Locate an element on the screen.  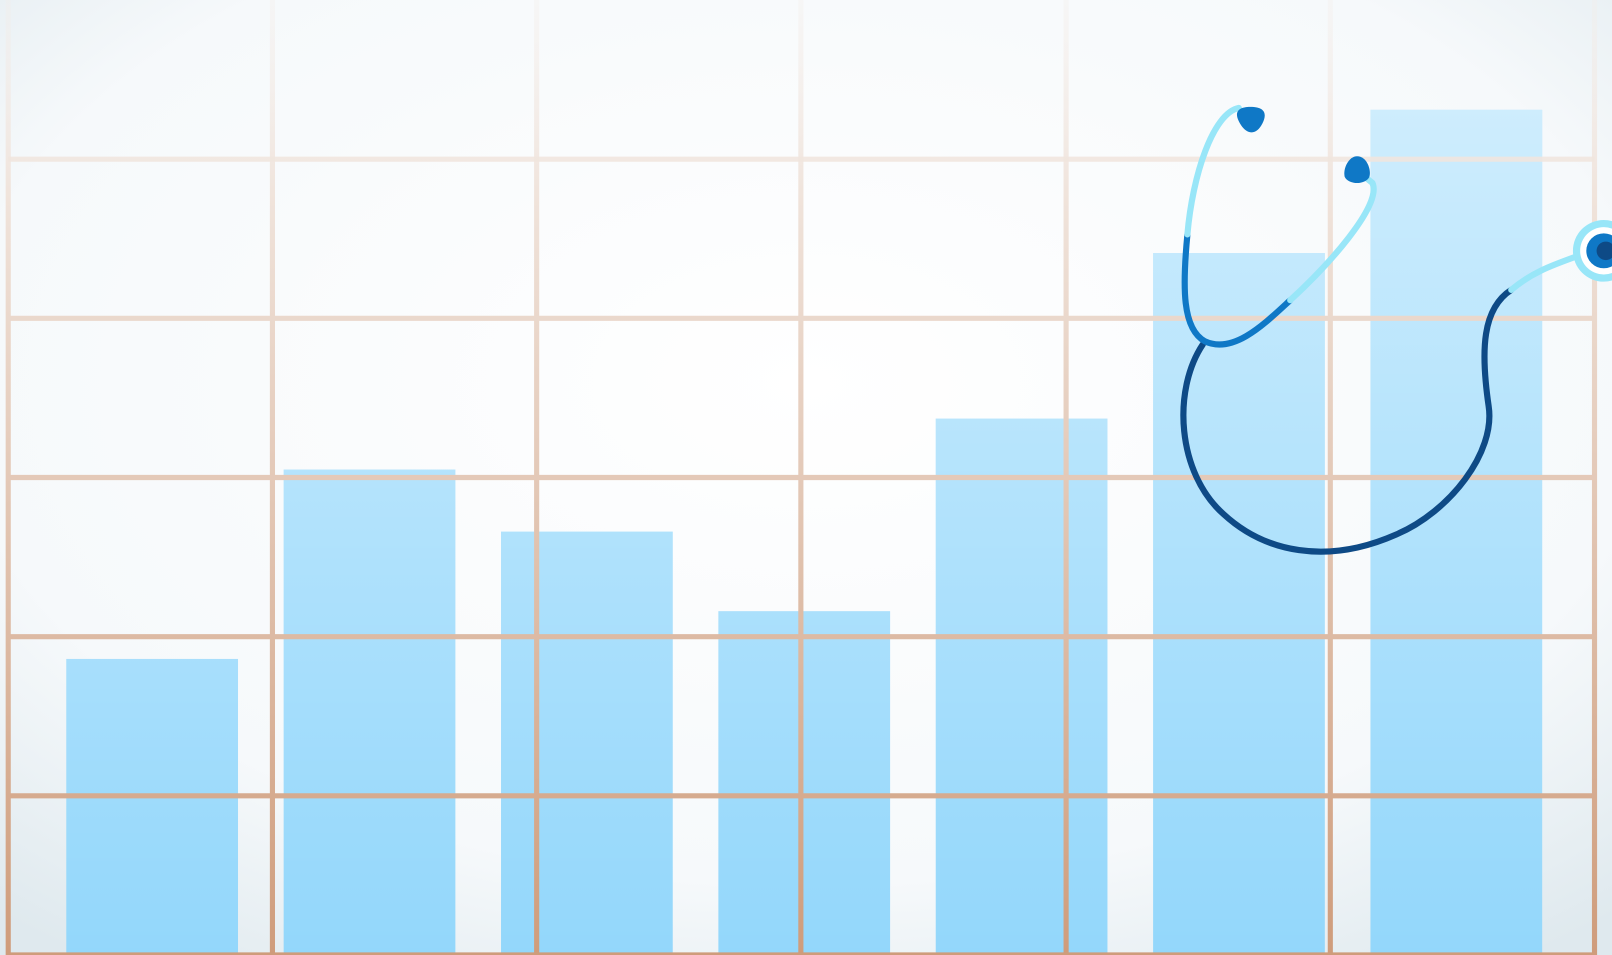
chest-piece-center is located at coordinates (1604, 251).